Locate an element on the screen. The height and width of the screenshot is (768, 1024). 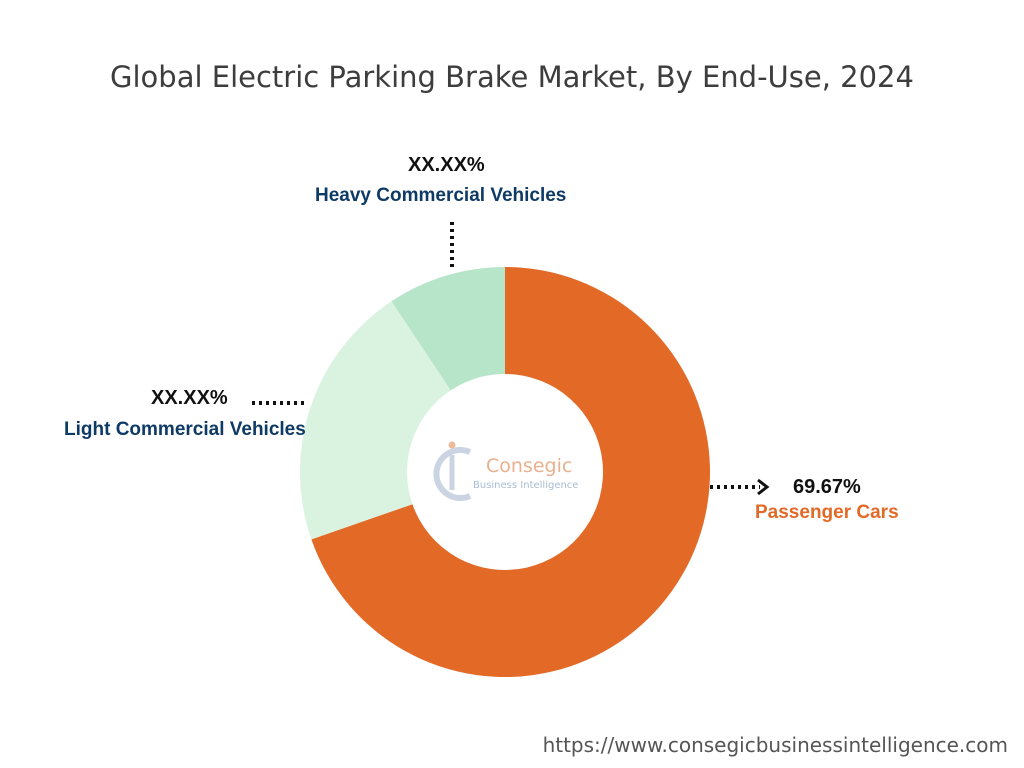
logo-tagline: Business Intelligence is located at coordinates (526, 485).